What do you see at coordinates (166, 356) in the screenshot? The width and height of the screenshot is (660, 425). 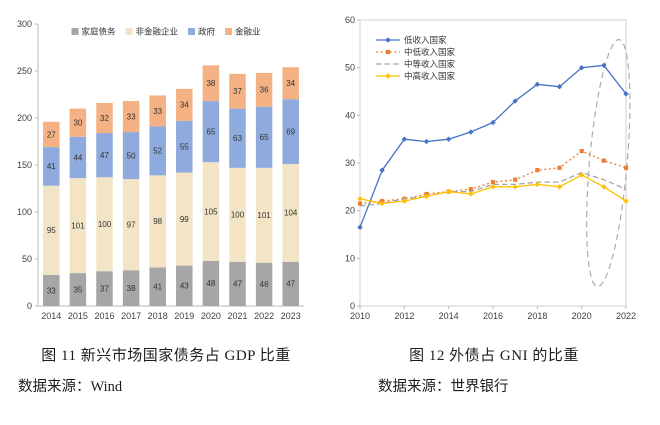 I see `chart-11-title: 图 11 新兴市场国家债务占 GDP 比重` at bounding box center [166, 356].